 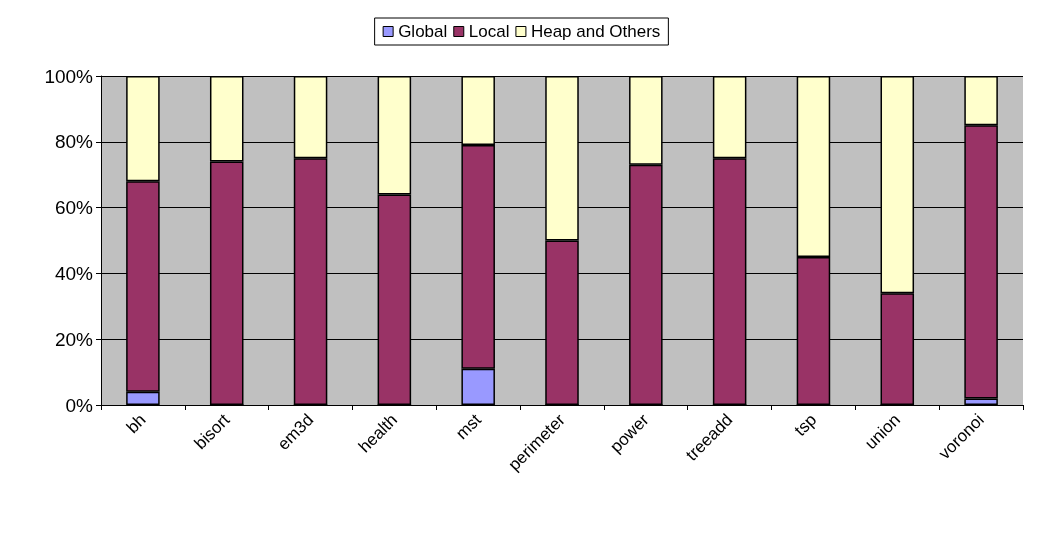 I want to click on y-tick-label: 100%, so click(x=69, y=76).